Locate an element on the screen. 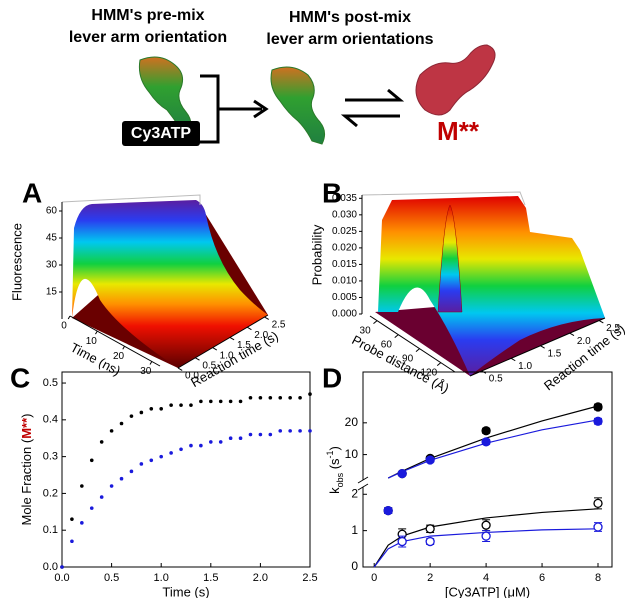 The width and height of the screenshot is (634, 598). y-tick-label: 0.4 is located at coordinates (50, 420).